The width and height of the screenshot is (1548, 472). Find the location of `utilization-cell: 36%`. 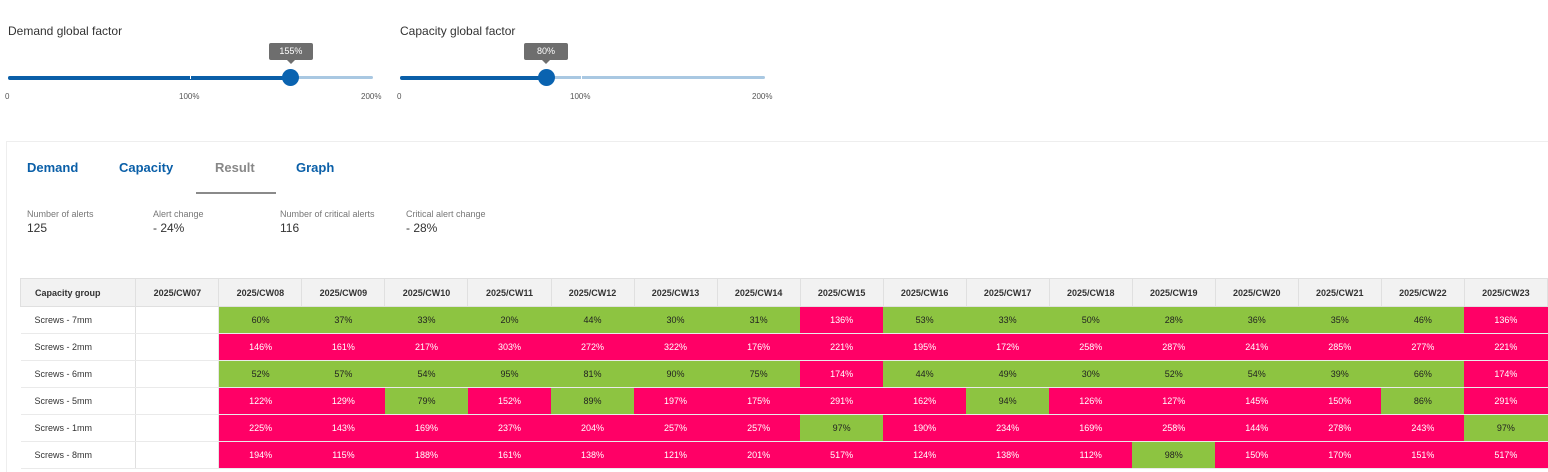

utilization-cell: 36% is located at coordinates (1257, 320).